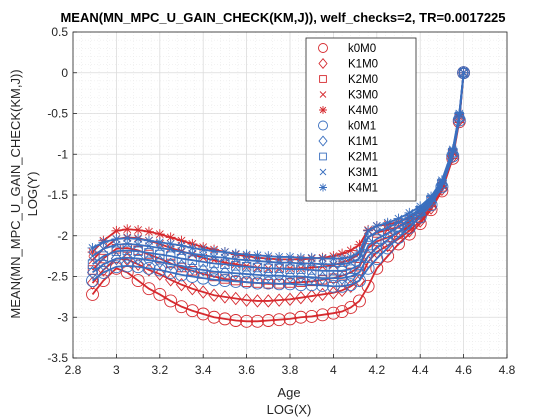 This screenshot has width=560, height=420. What do you see at coordinates (463, 370) in the screenshot?
I see `x-tick-label: 4.6` at bounding box center [463, 370].